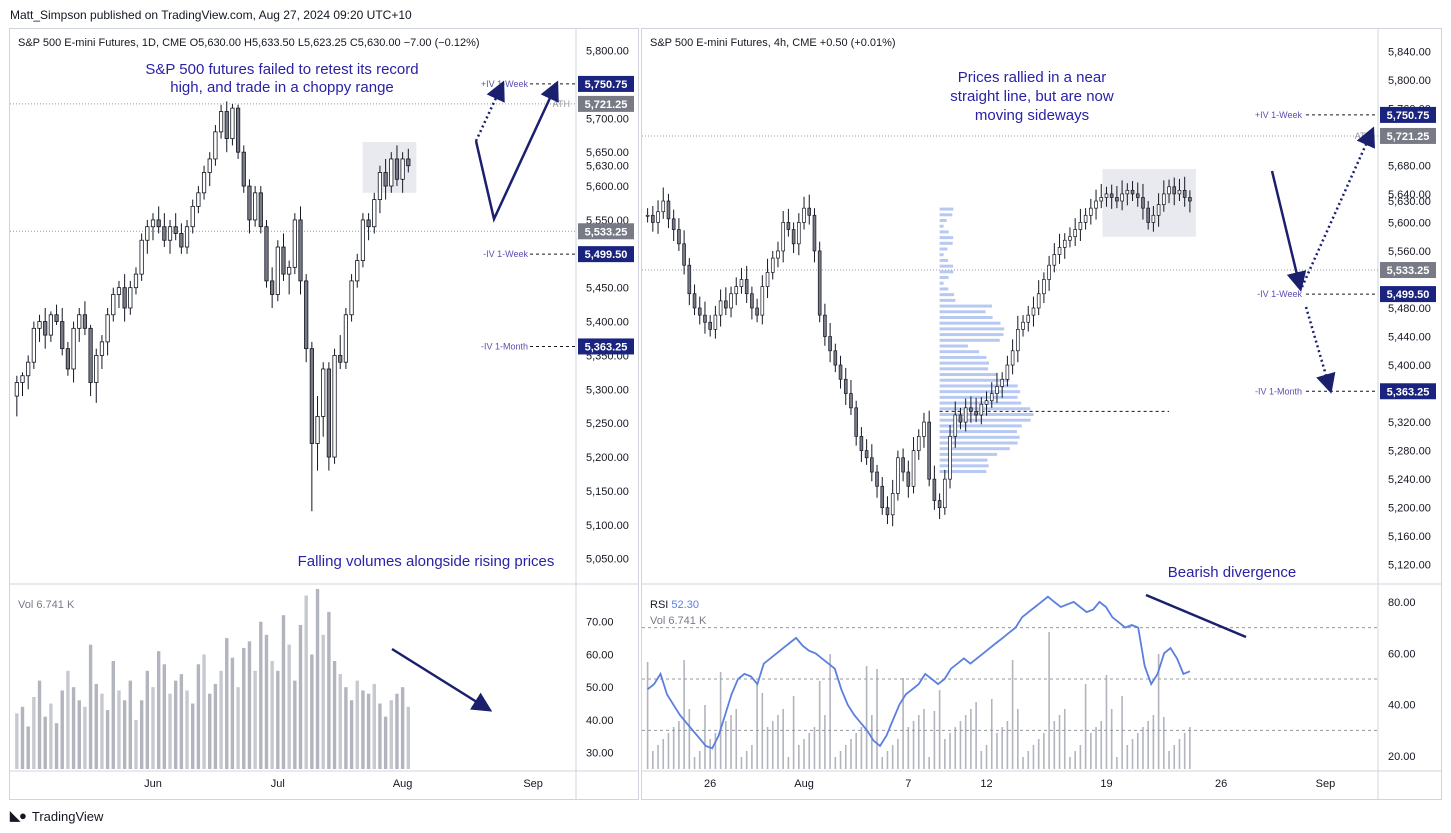 This screenshot has width=1451, height=833. I want to click on right-x-tick: Sep, so click(1326, 784).